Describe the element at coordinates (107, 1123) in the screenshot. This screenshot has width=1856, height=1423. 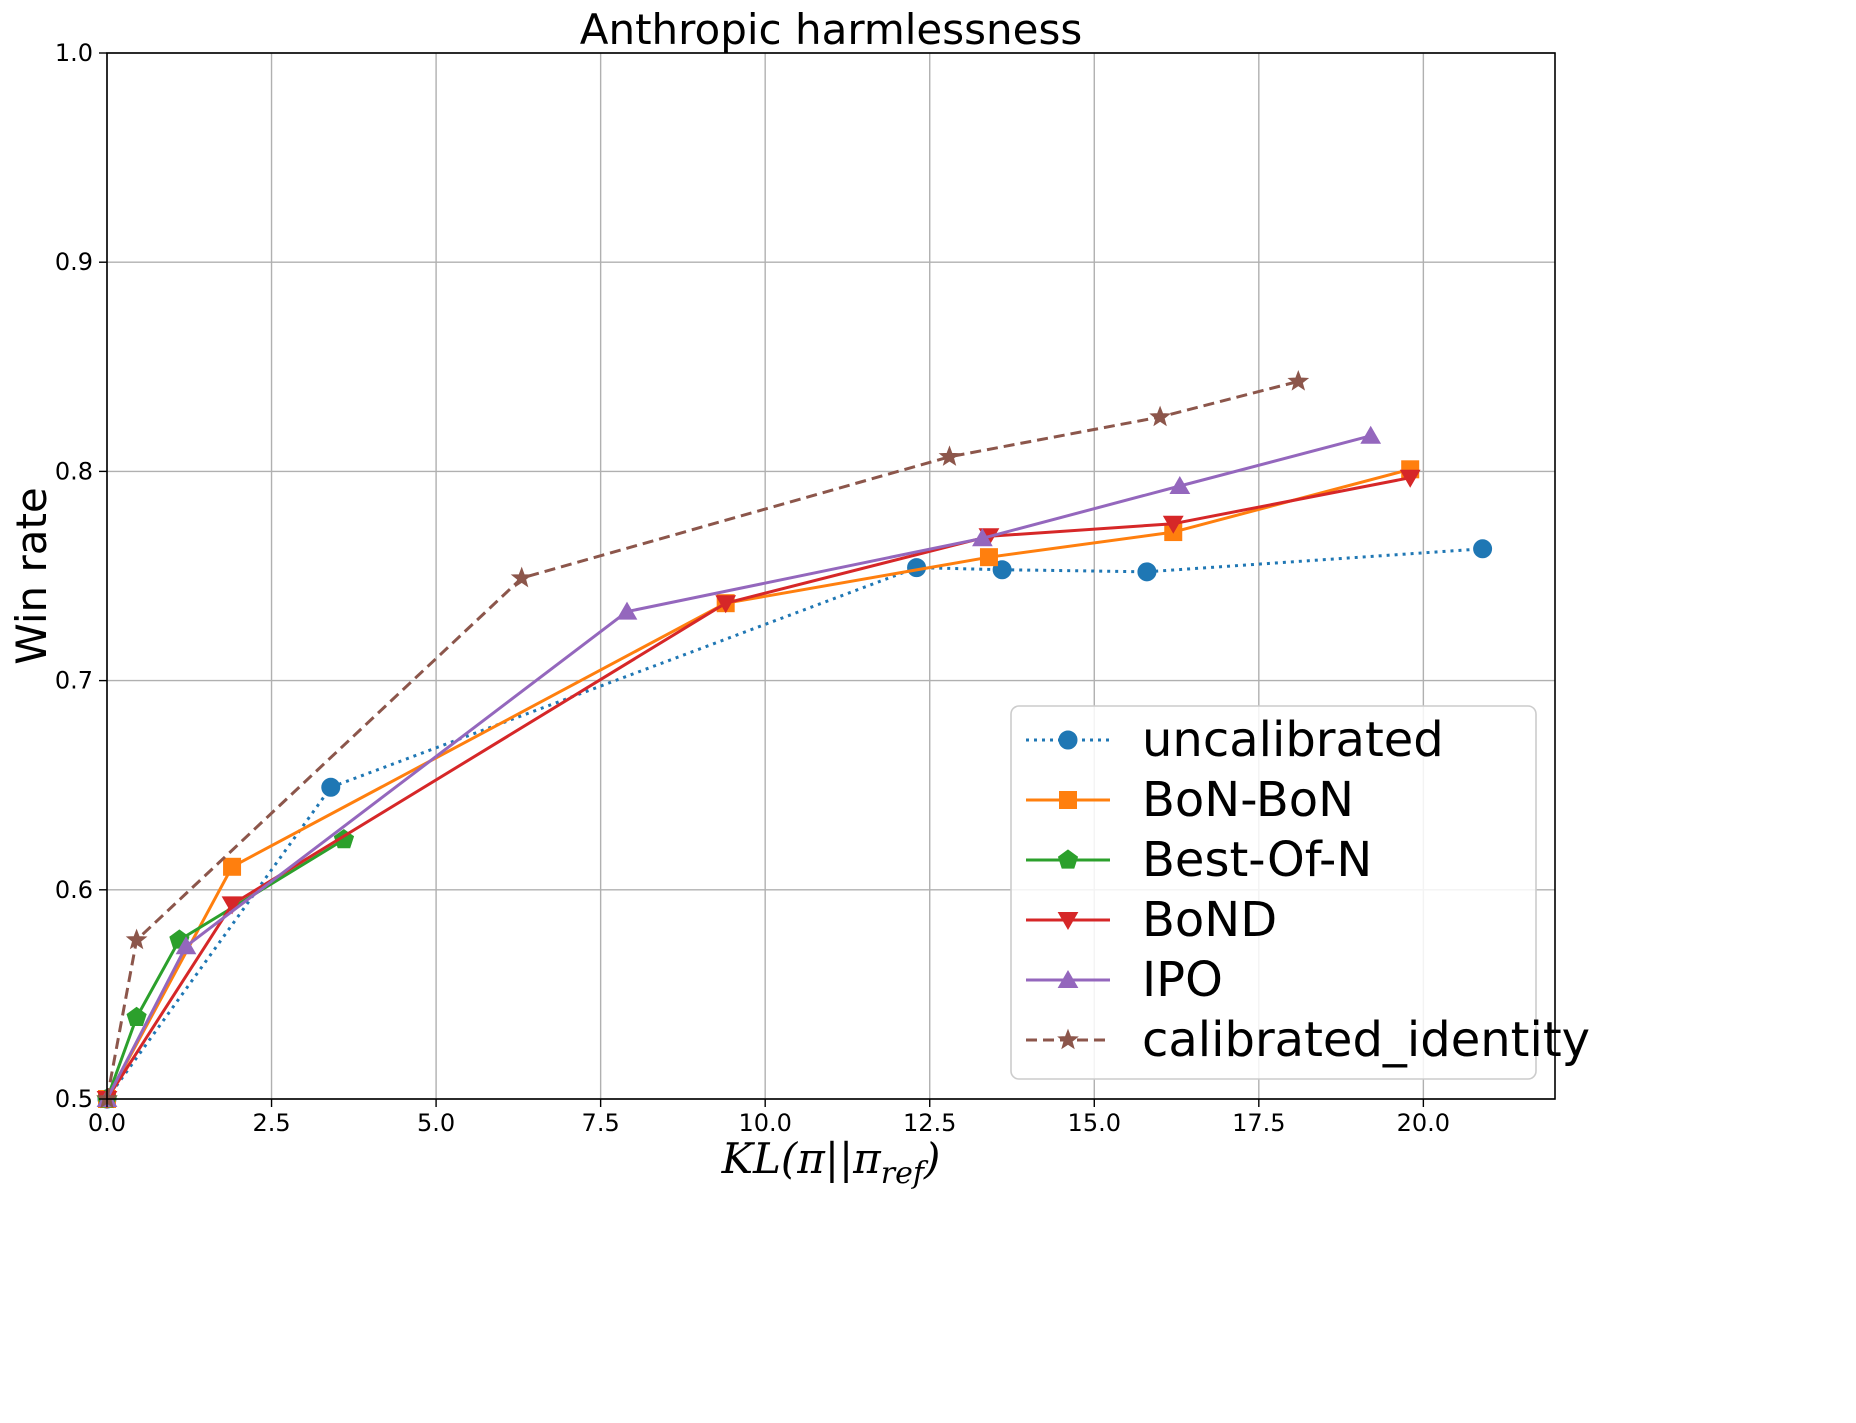
I see `x-tick-label: 0.0` at that location.